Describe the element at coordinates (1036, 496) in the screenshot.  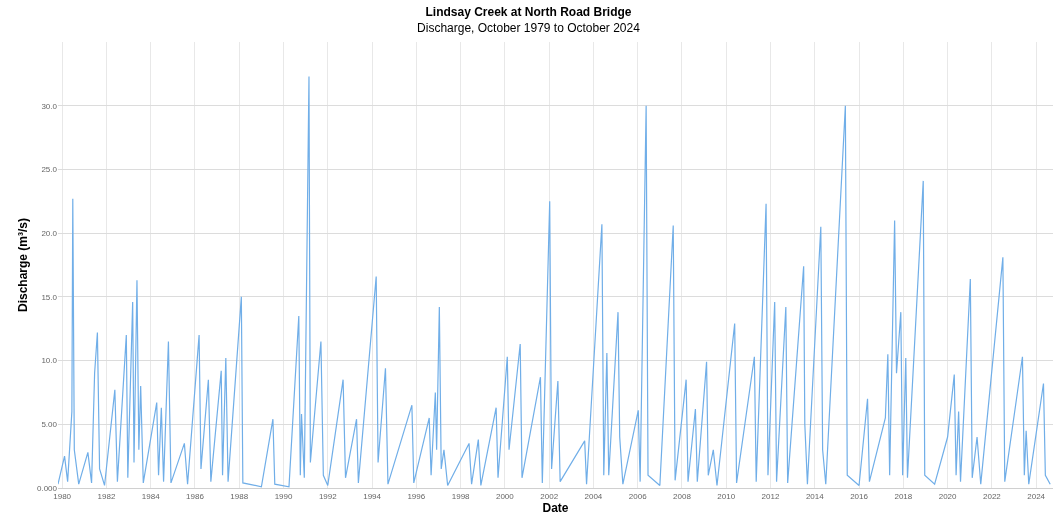
I see `x-tick-label: 2024` at that location.